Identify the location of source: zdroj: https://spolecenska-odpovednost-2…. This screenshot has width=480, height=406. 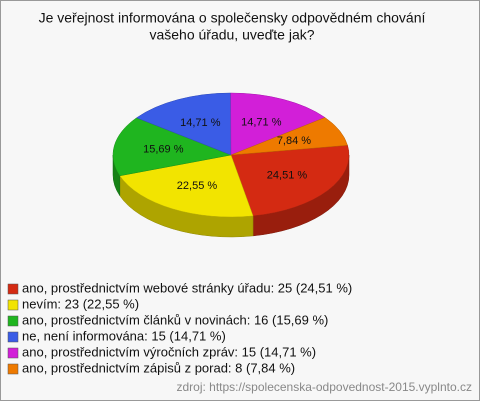
(324, 387).